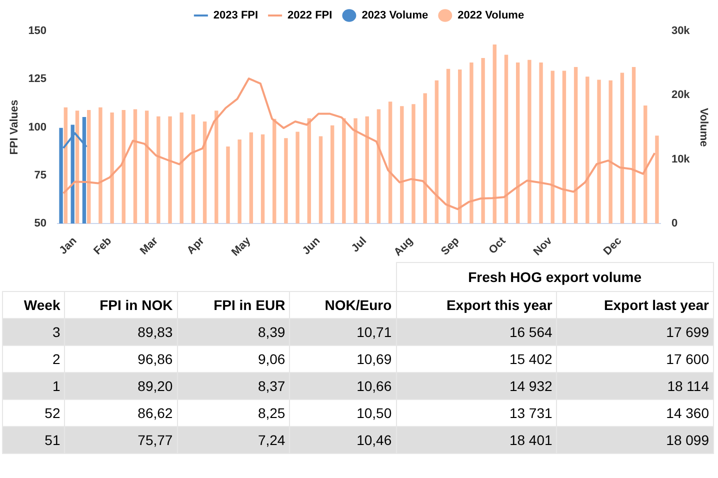 The image size is (718, 478). What do you see at coordinates (343, 412) in the screenshot?
I see `text: 10,50` at bounding box center [343, 412].